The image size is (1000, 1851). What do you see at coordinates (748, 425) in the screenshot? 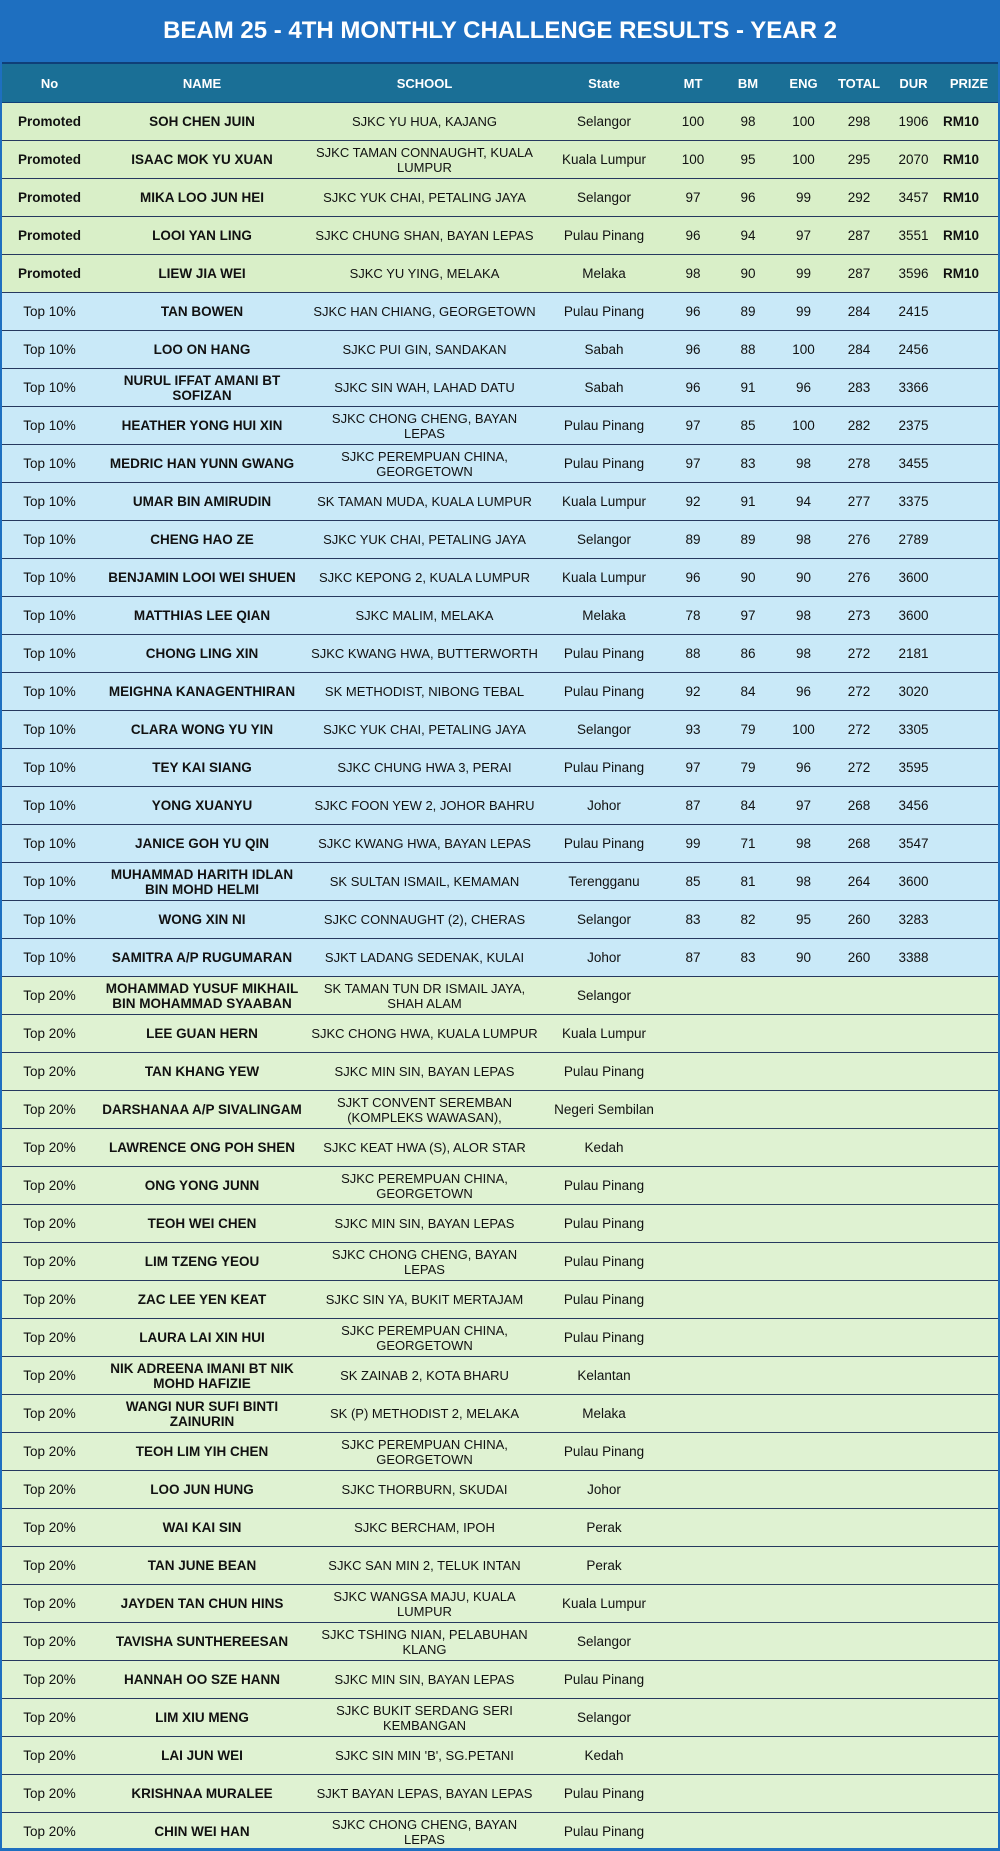
I see `bm-text: 85` at bounding box center [748, 425].